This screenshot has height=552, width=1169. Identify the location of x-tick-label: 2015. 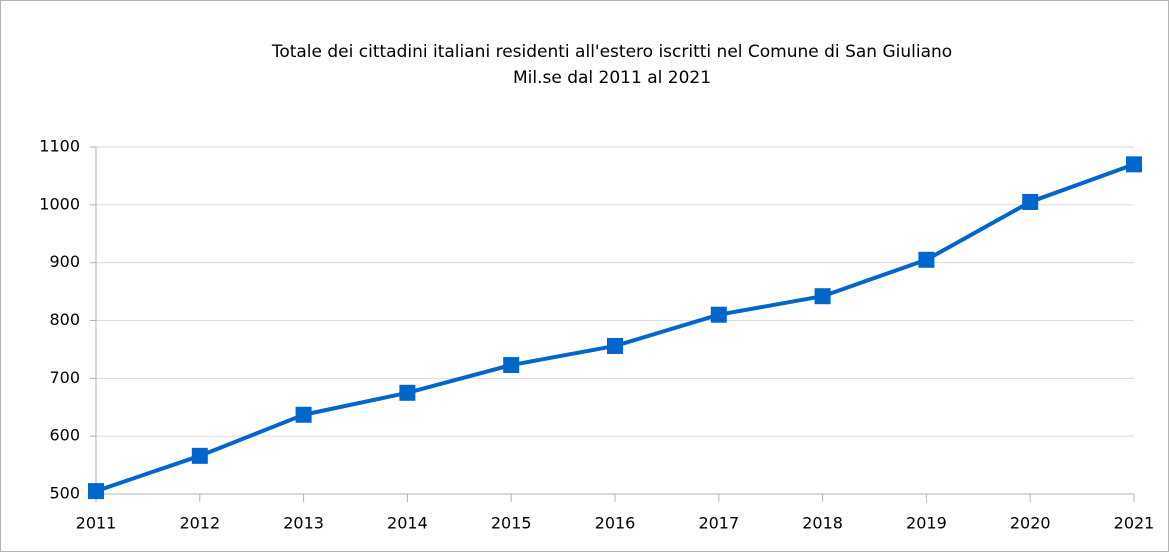
(511, 523).